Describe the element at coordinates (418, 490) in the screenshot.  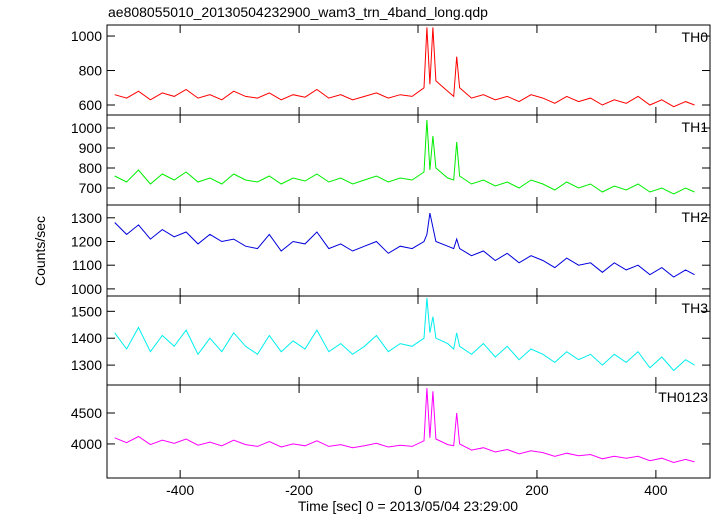
I see `x-tick-label: 0` at that location.